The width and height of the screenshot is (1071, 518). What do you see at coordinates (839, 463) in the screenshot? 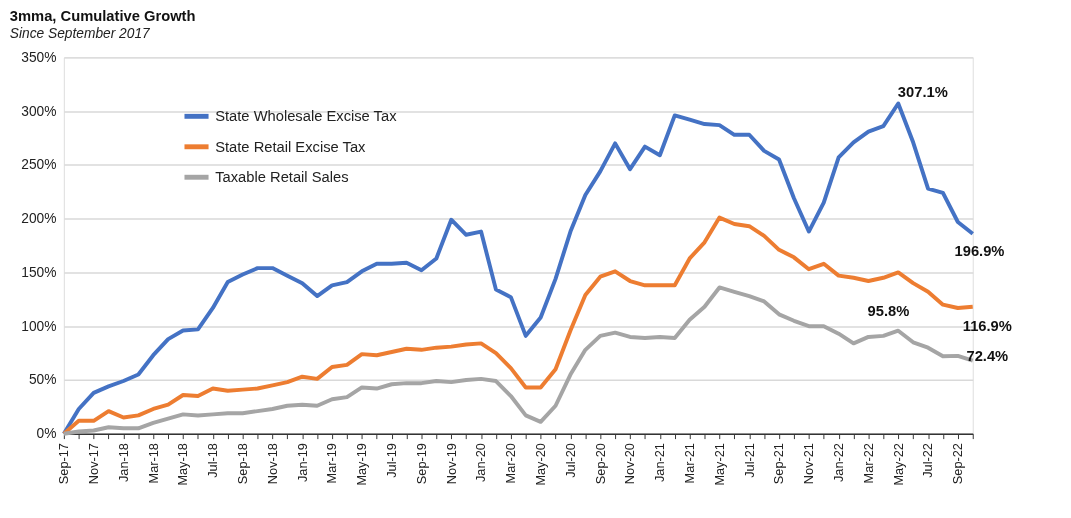
I see `x-tick-label: Jan-22` at bounding box center [839, 463].